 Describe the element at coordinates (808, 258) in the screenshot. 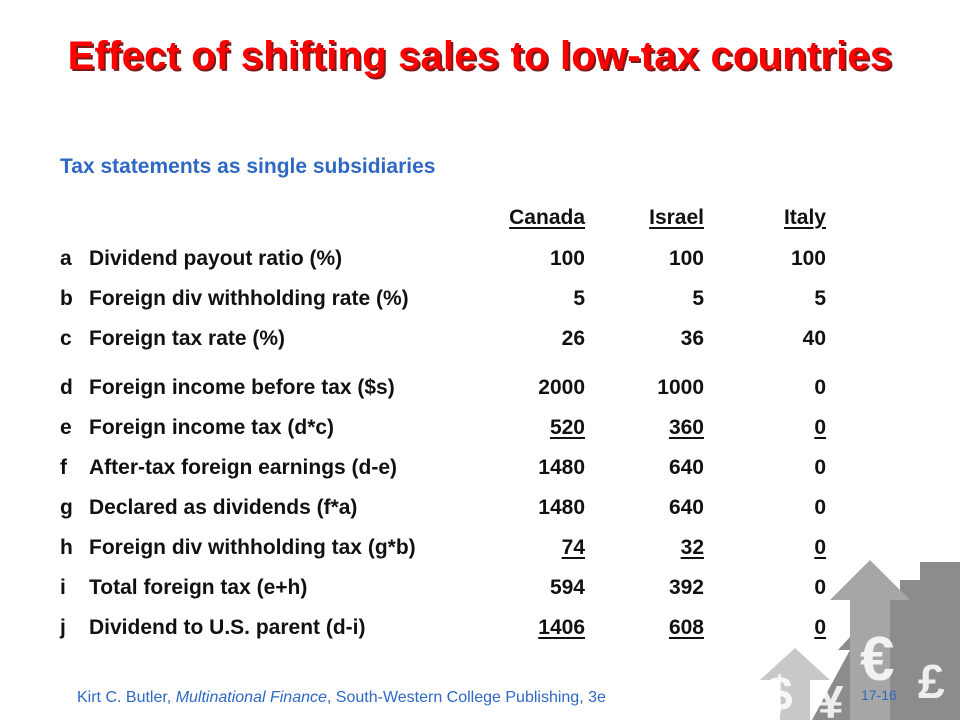

I see `cell-italy: 100` at that location.